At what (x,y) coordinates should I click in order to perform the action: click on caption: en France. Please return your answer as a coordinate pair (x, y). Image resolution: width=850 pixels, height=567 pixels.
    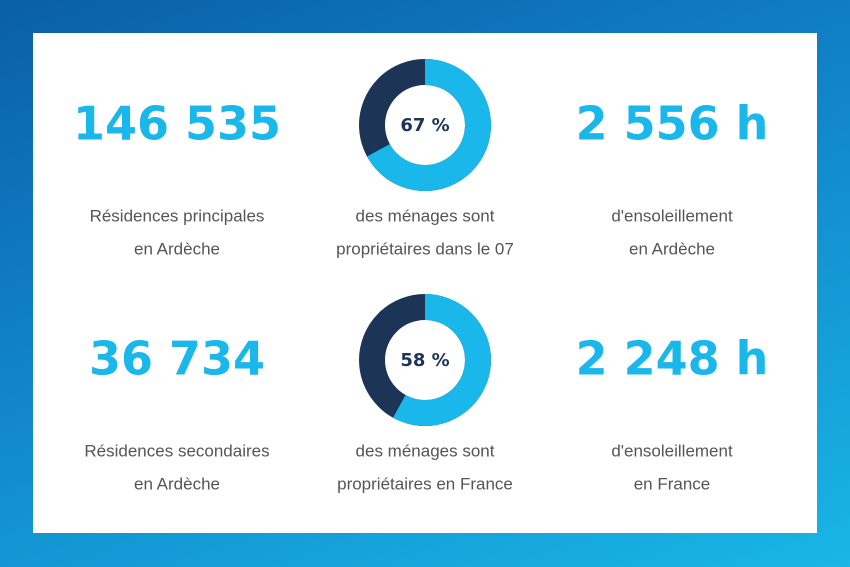
    Looking at the image, I should click on (672, 483).